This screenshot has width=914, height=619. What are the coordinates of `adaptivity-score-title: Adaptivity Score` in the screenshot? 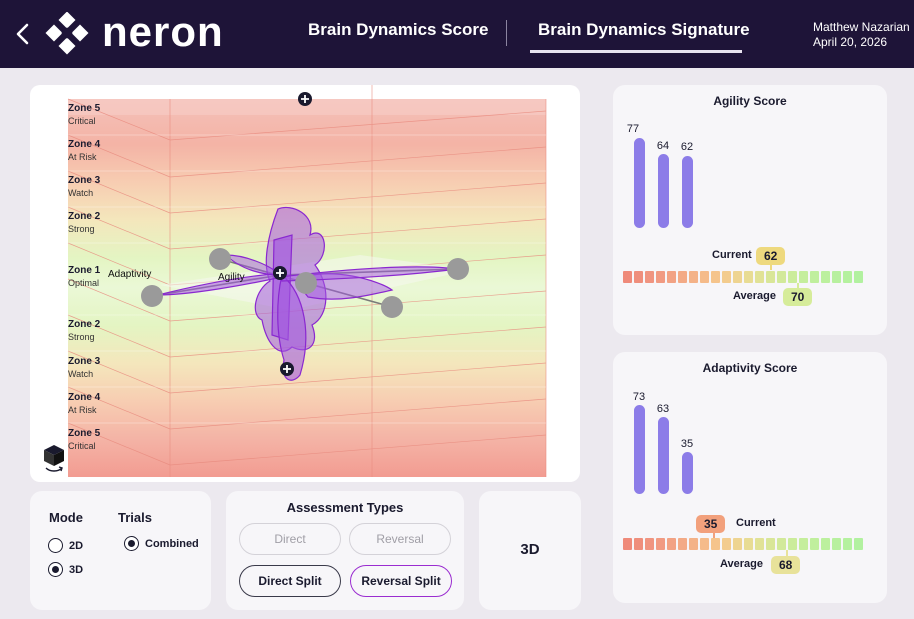 It's located at (750, 368).